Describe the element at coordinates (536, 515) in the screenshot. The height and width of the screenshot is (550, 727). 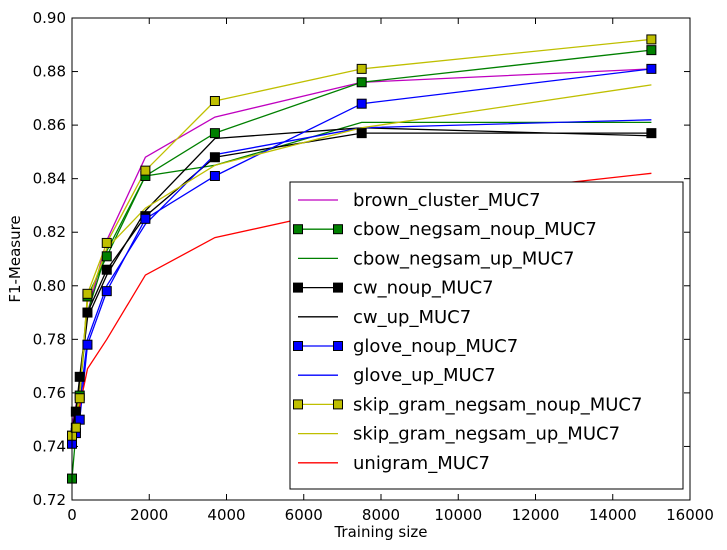
I see `x-tick-label: 12000` at that location.